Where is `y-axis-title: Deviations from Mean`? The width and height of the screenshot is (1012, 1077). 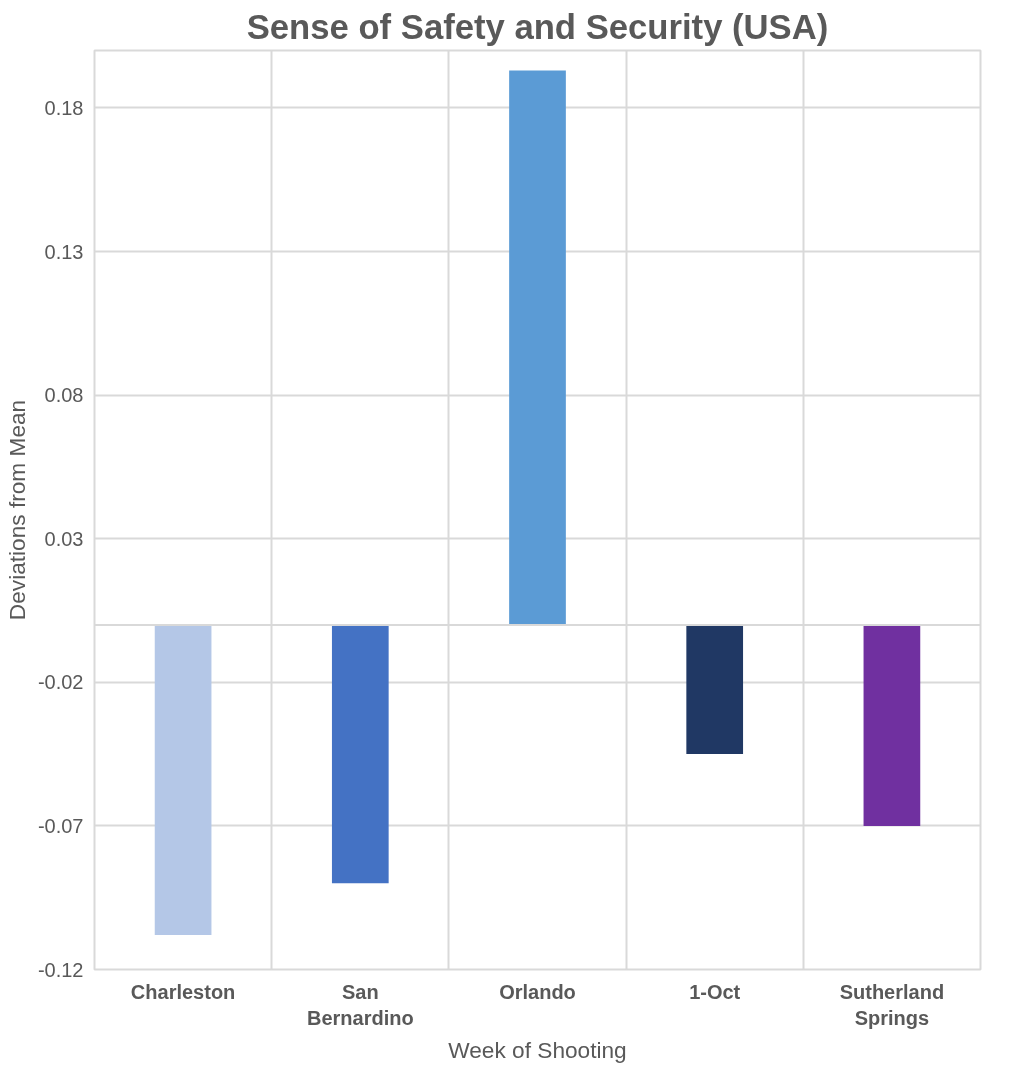
y-axis-title: Deviations from Mean is located at coordinates (16, 510).